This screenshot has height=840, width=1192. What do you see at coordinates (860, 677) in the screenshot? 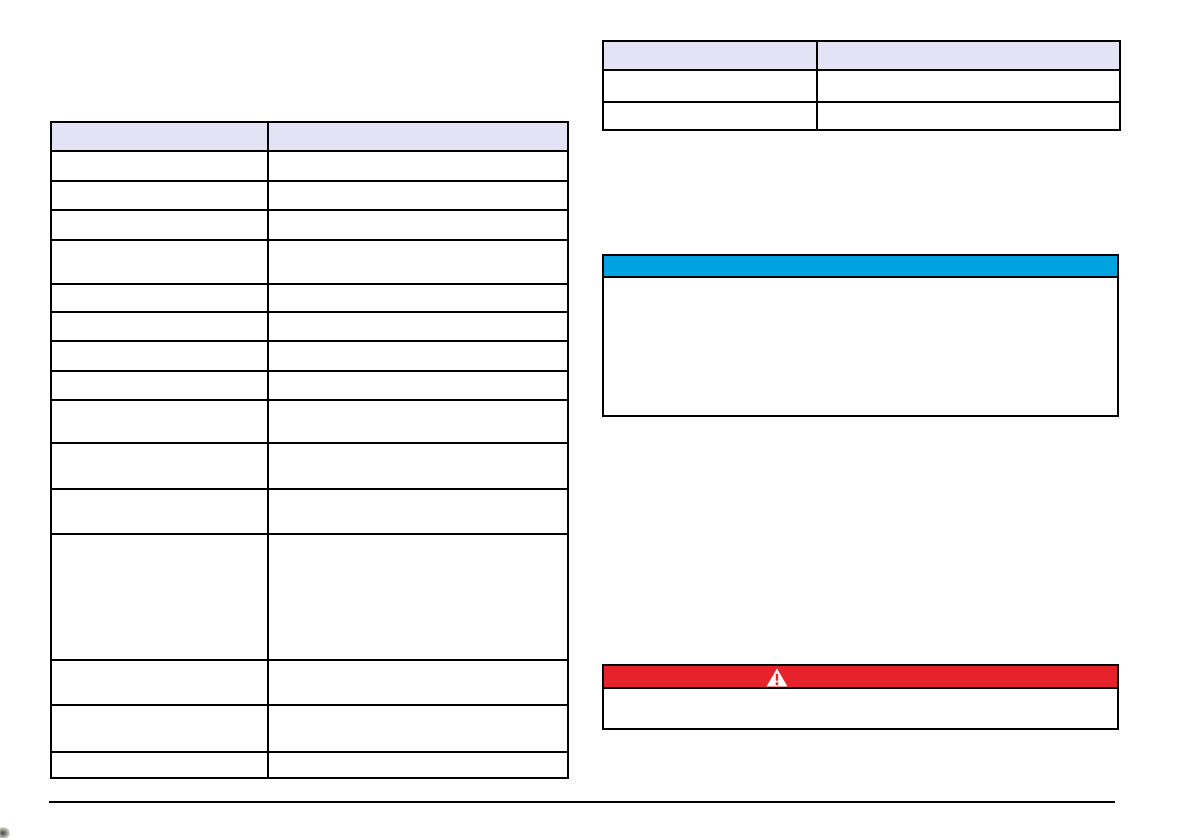
I see `caution-header-bar` at bounding box center [860, 677].